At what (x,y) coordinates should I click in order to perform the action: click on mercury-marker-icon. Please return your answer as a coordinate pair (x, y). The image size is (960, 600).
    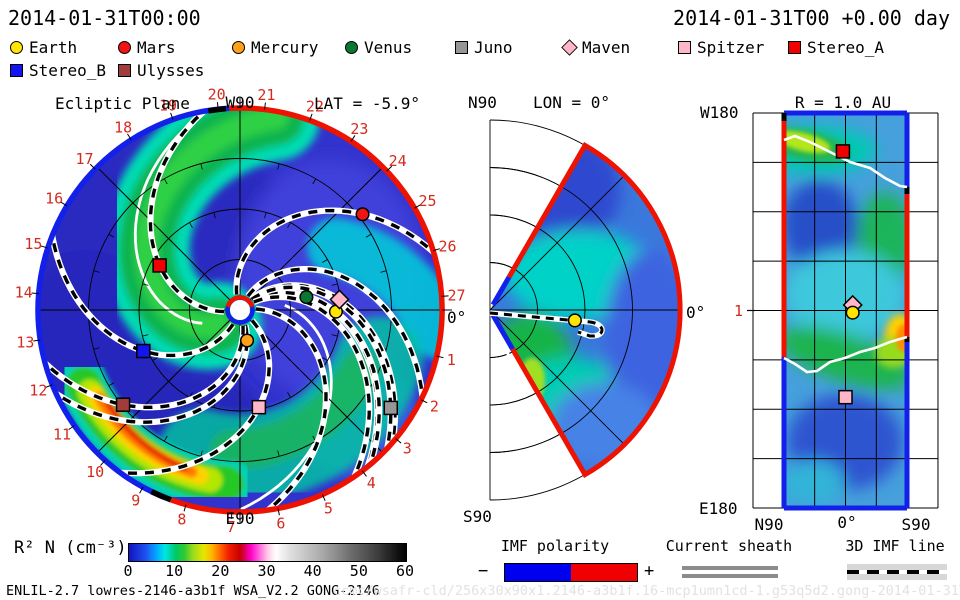
    Looking at the image, I should click on (238, 47).